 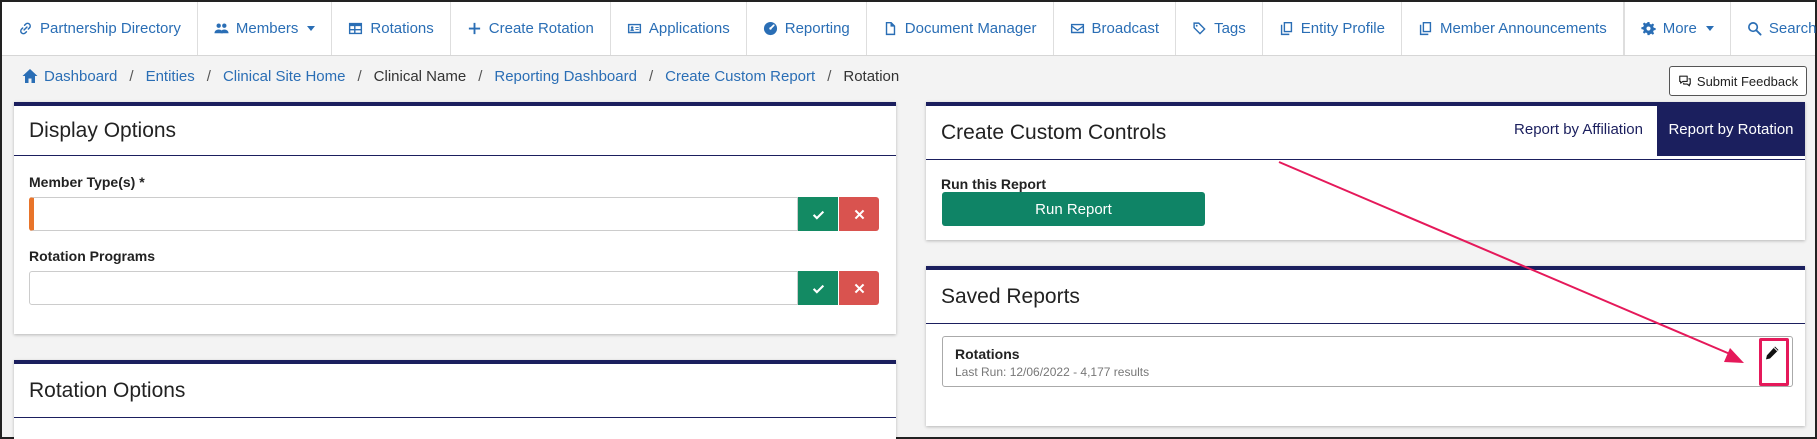 I want to click on nav-label: Create Rotation, so click(x=541, y=28).